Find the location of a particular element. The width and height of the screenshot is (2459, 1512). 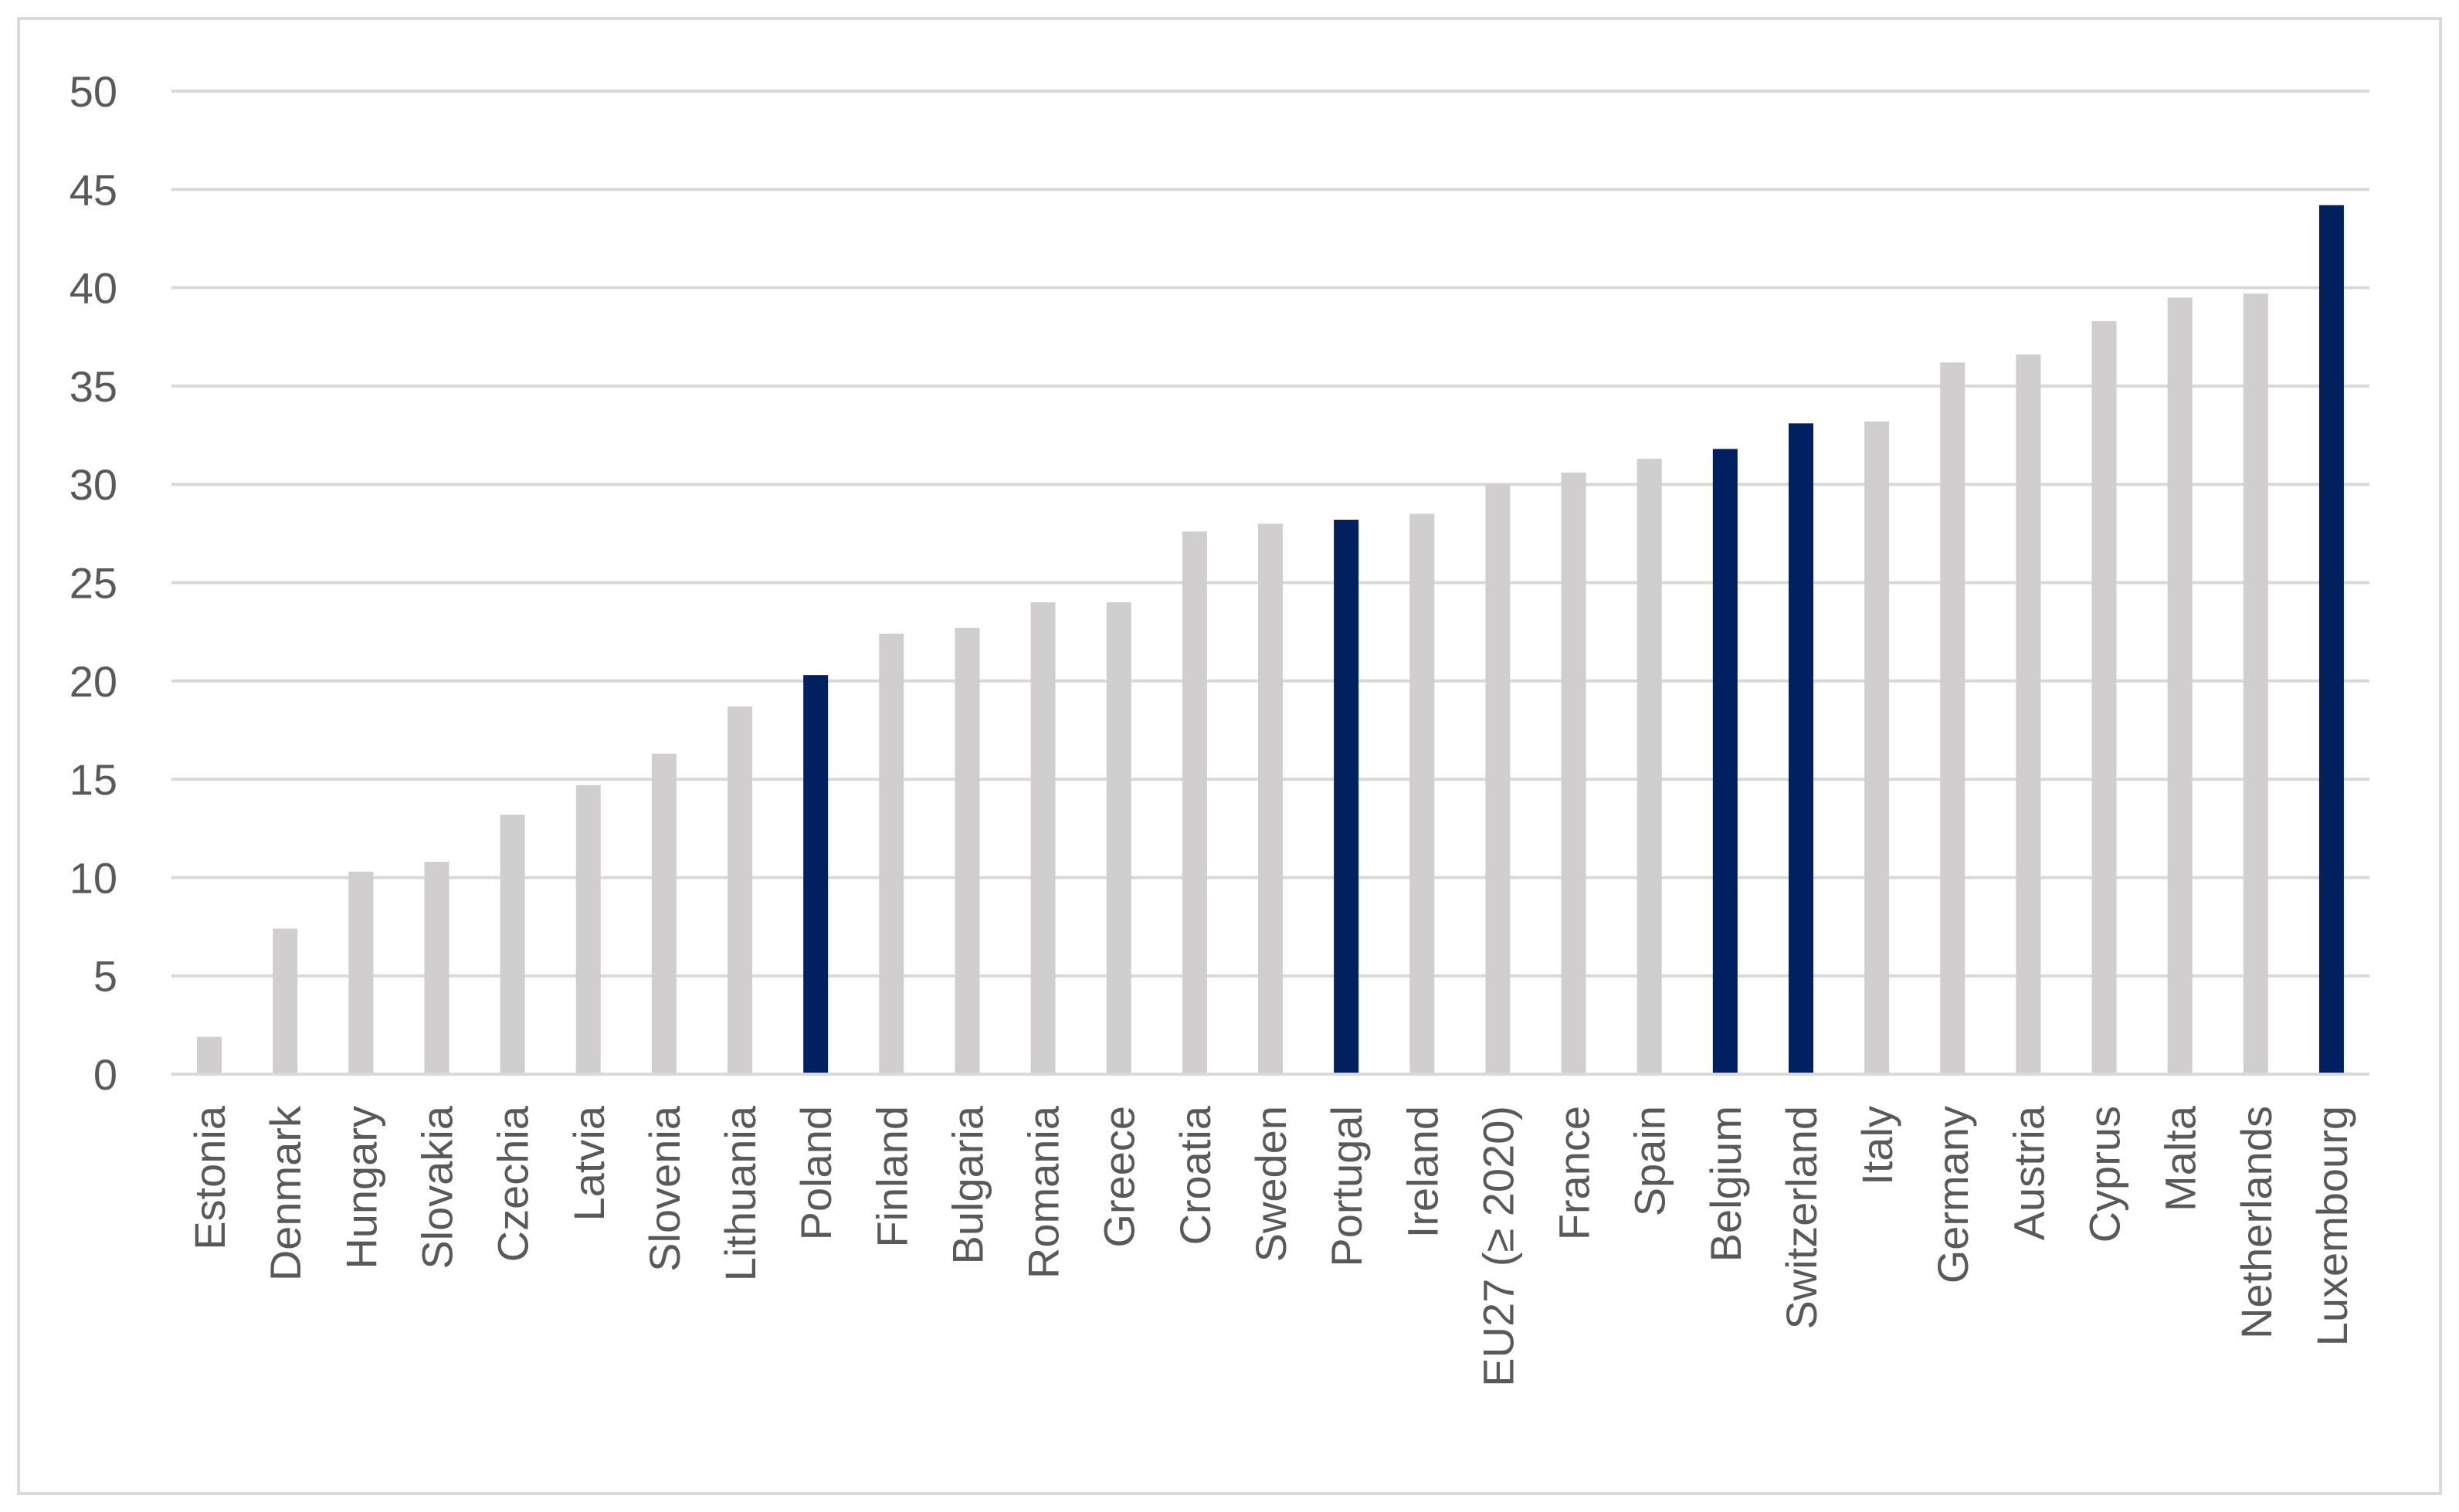

bar-switzerland is located at coordinates (1800, 748).